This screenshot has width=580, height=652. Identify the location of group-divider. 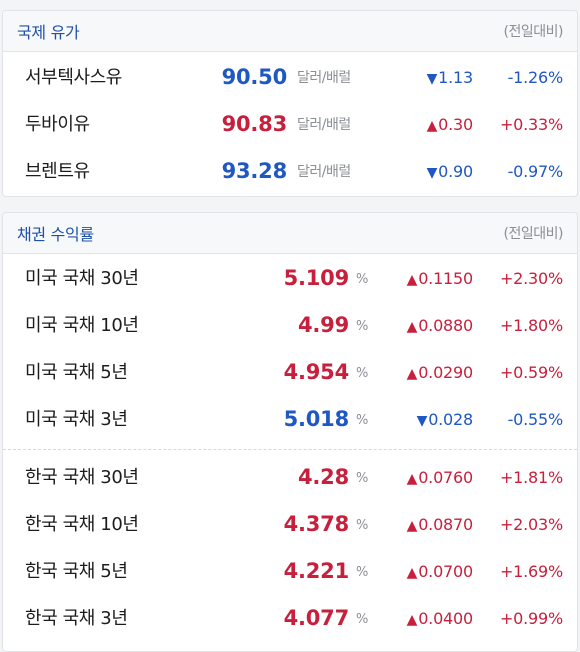
(290, 449).